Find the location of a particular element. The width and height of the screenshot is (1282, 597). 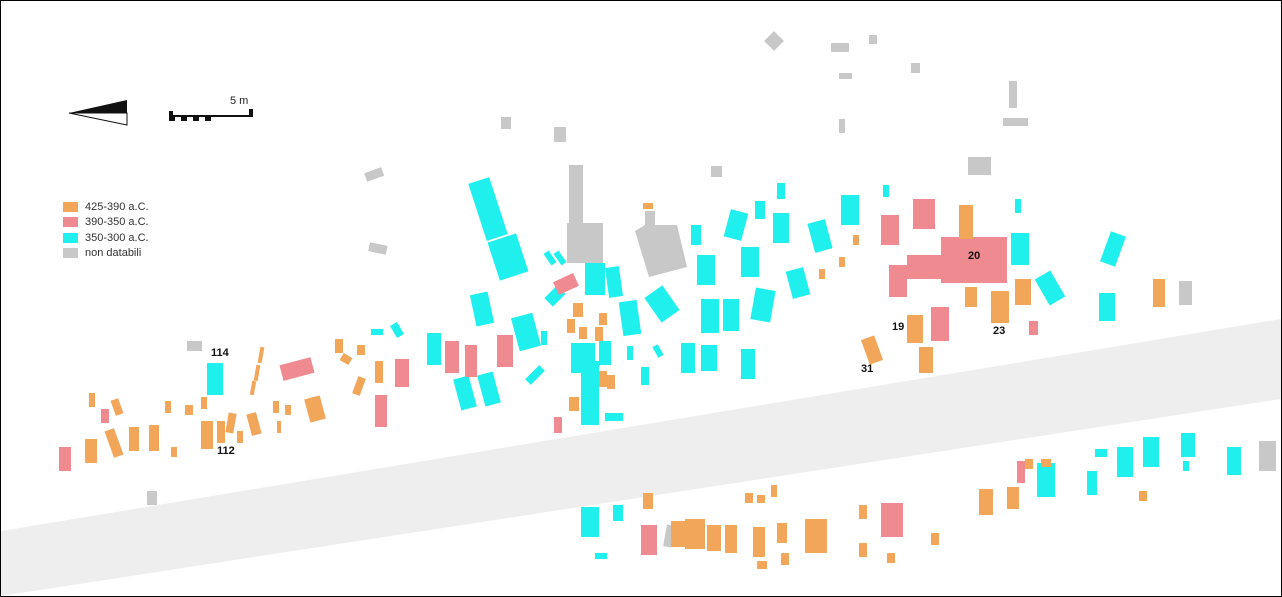

legend-label: 425-390 a.C. is located at coordinates (117, 206).